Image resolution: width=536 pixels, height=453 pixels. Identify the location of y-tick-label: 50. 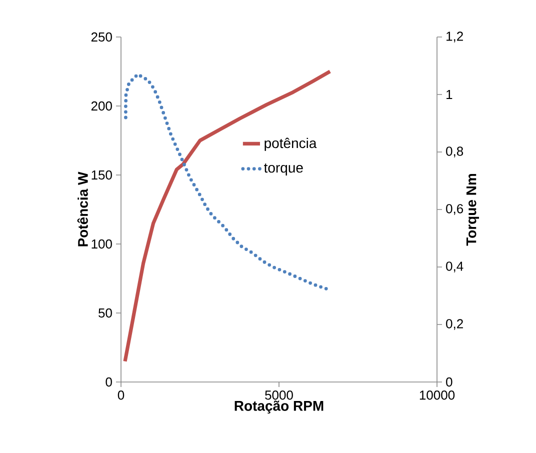
(105, 313).